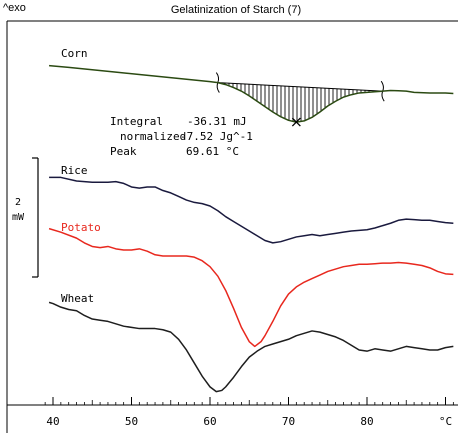 The width and height of the screenshot is (458, 433). What do you see at coordinates (74, 170) in the screenshot?
I see `series-label-rice: Rice` at bounding box center [74, 170].